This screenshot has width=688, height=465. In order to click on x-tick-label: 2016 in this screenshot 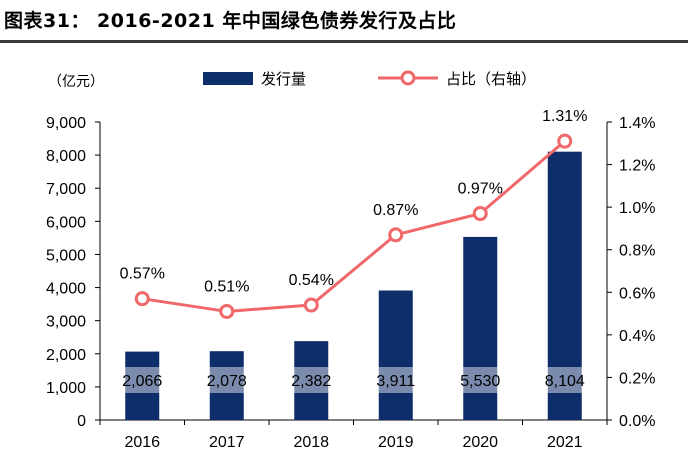, I will do `click(142, 442)`.